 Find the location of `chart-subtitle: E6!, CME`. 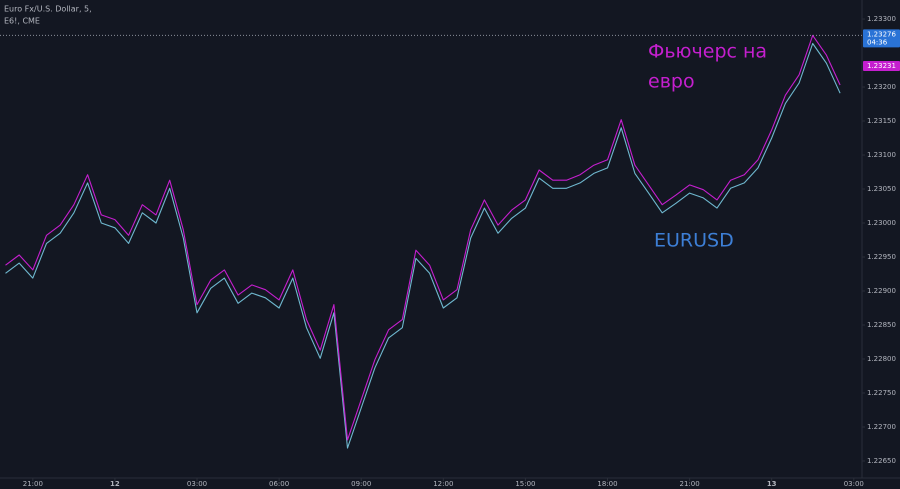

chart-subtitle: E6!, CME is located at coordinates (22, 21).